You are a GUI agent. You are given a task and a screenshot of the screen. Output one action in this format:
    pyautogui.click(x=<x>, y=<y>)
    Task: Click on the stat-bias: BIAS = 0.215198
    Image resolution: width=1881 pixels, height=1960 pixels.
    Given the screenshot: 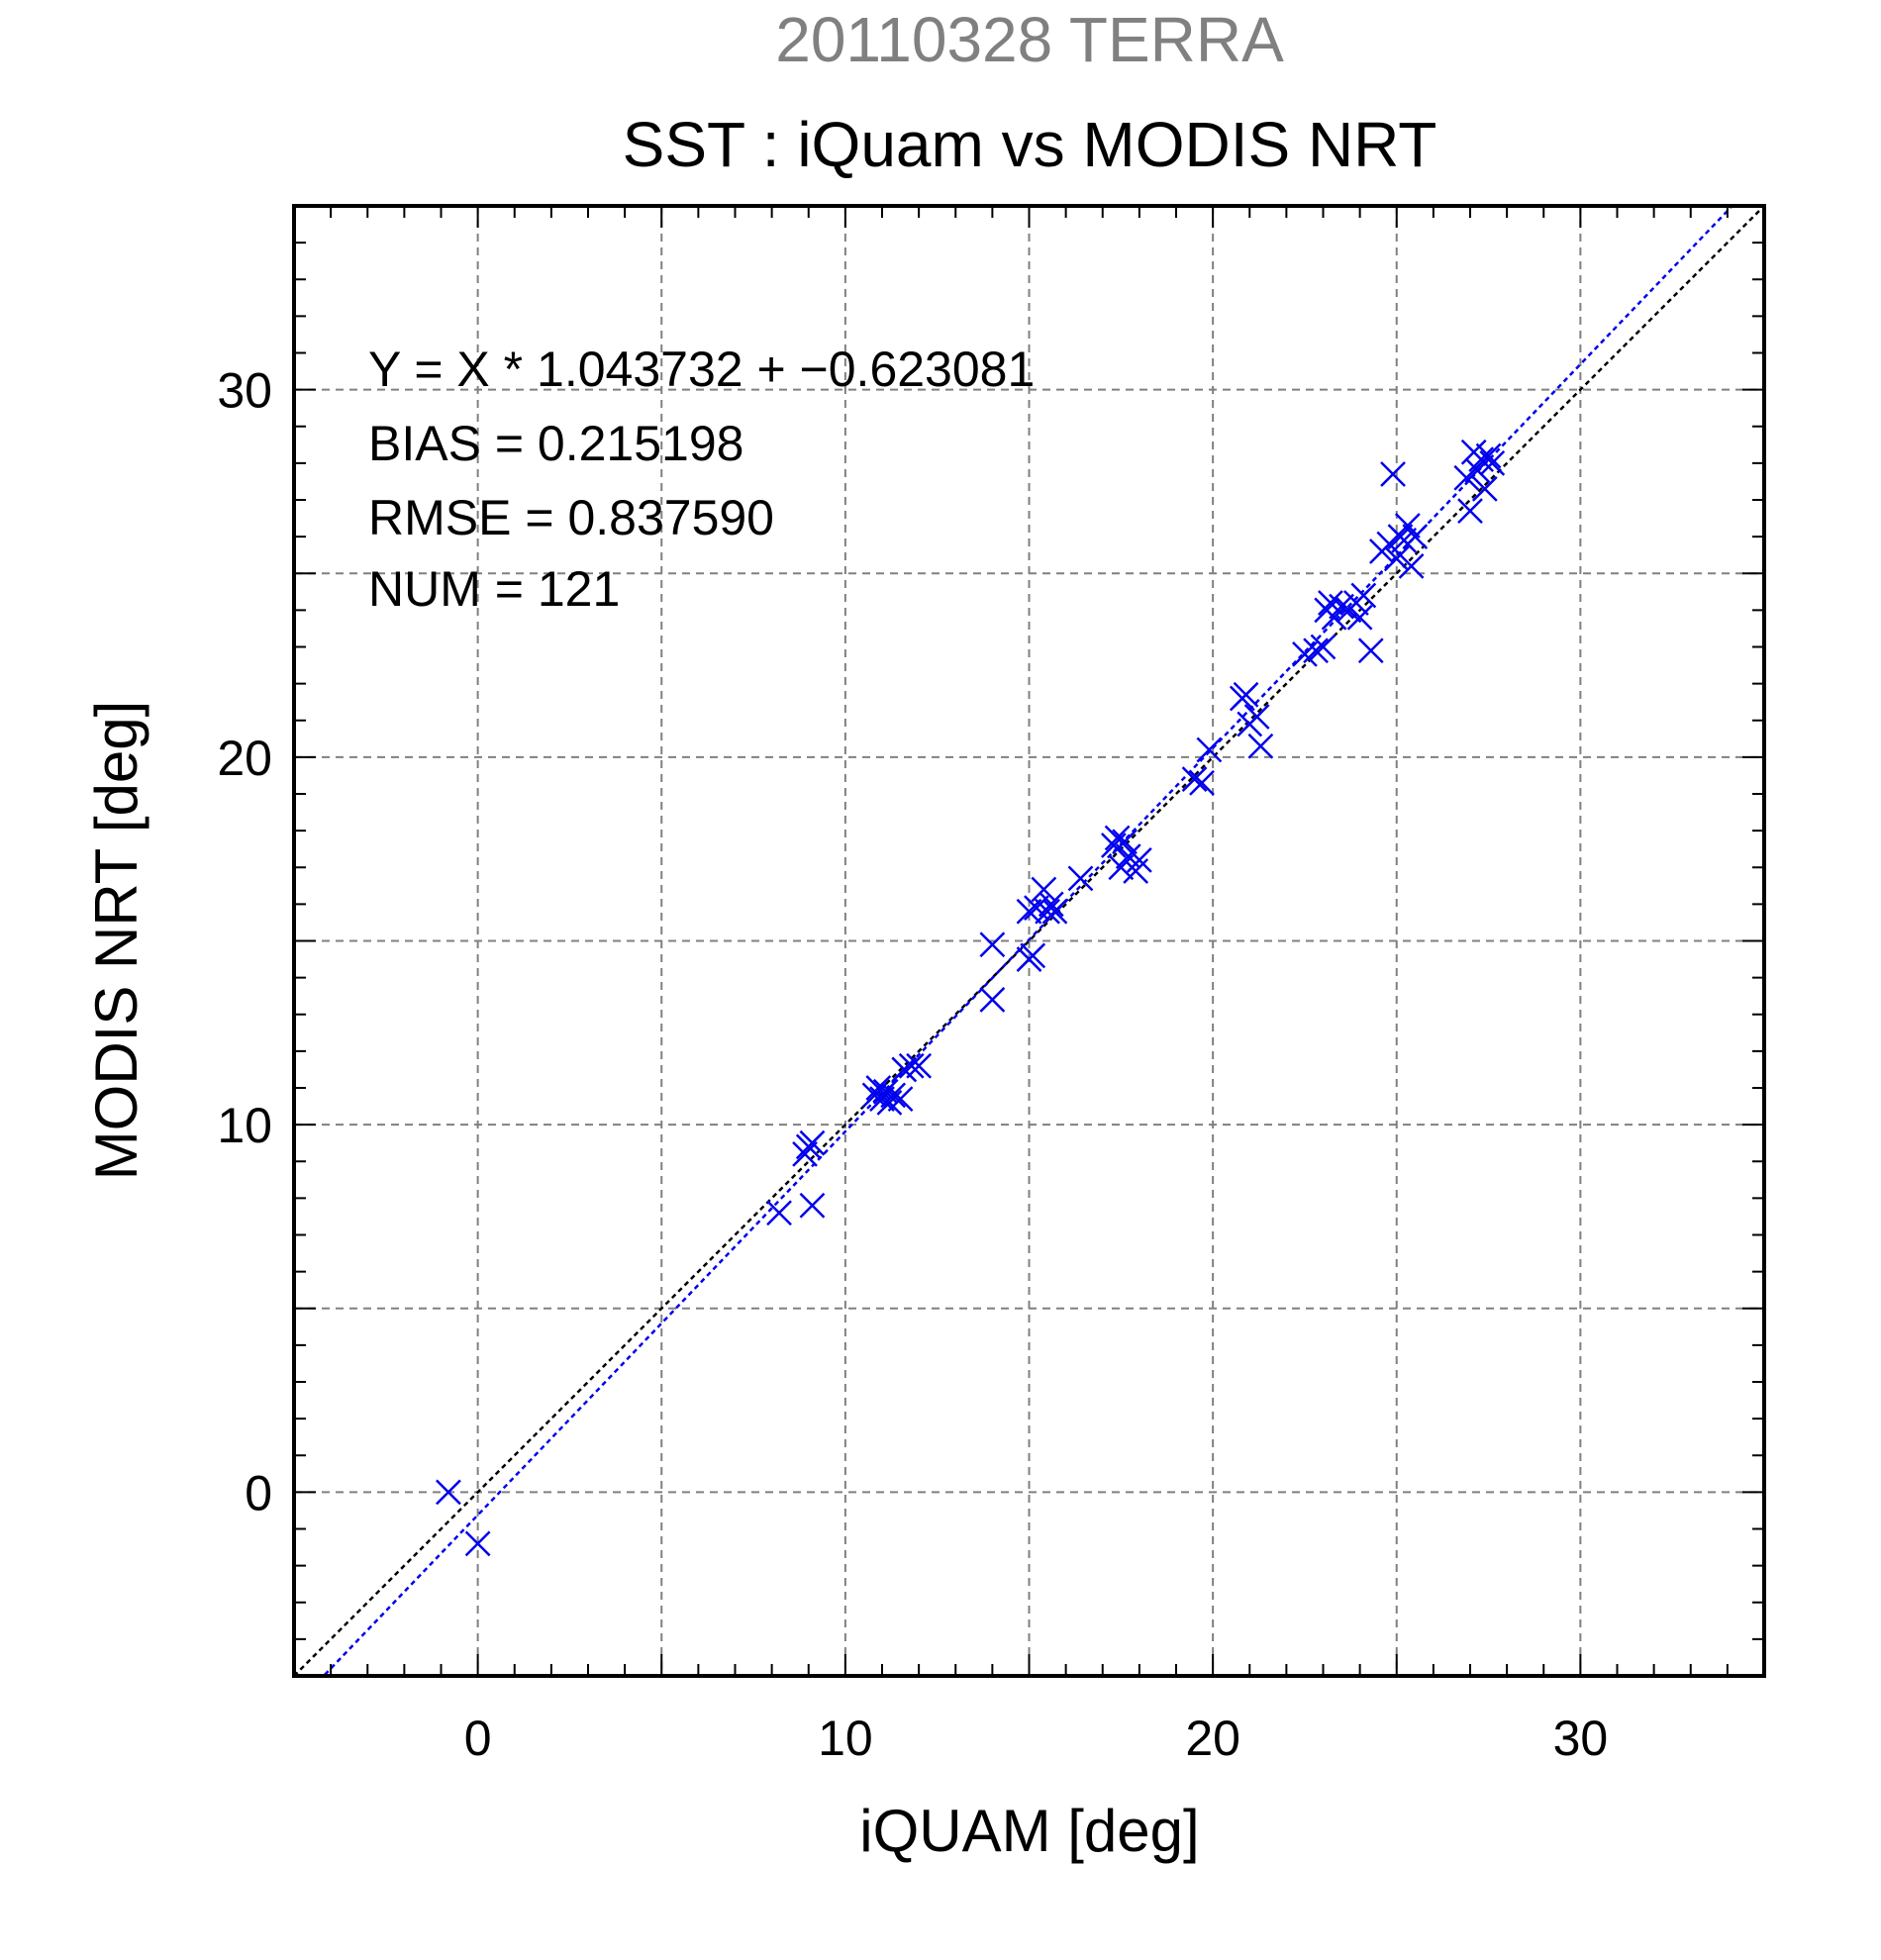 What is the action you would take?
    pyautogui.click(x=556, y=443)
    